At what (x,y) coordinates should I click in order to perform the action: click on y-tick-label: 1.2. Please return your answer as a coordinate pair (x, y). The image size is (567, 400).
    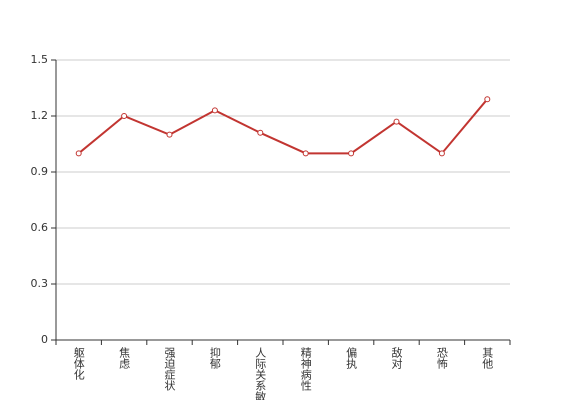
    Looking at the image, I should click on (40, 115).